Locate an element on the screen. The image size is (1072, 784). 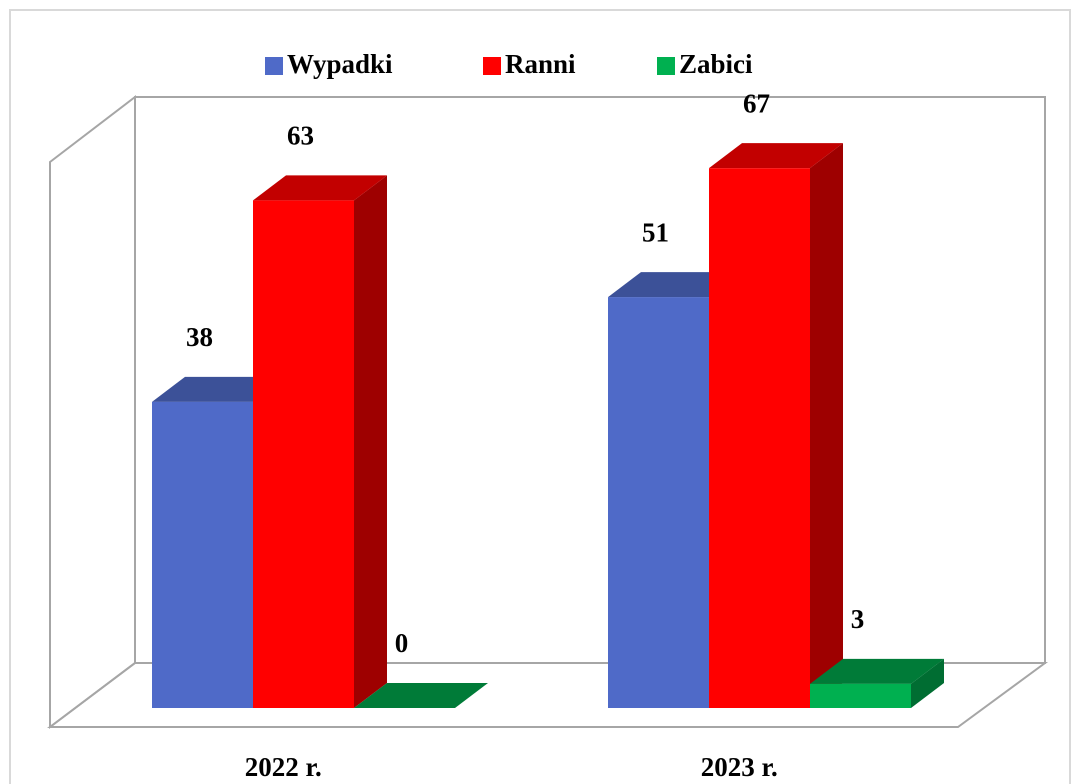
data-label: 51 is located at coordinates (655, 232).